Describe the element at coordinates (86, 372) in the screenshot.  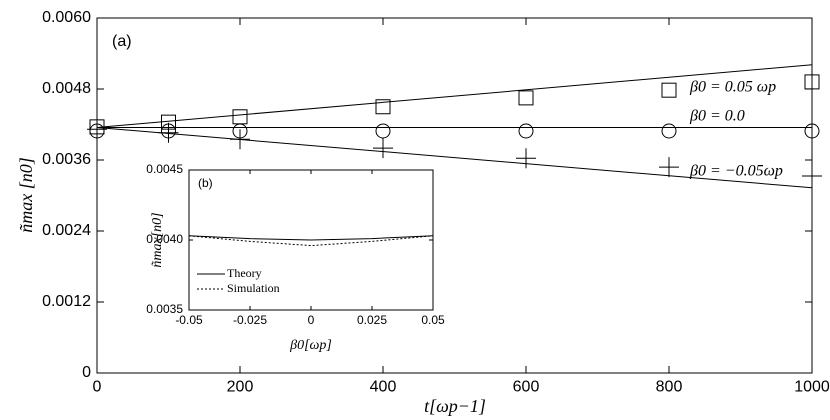
I see `y-tick-label: 0` at that location.